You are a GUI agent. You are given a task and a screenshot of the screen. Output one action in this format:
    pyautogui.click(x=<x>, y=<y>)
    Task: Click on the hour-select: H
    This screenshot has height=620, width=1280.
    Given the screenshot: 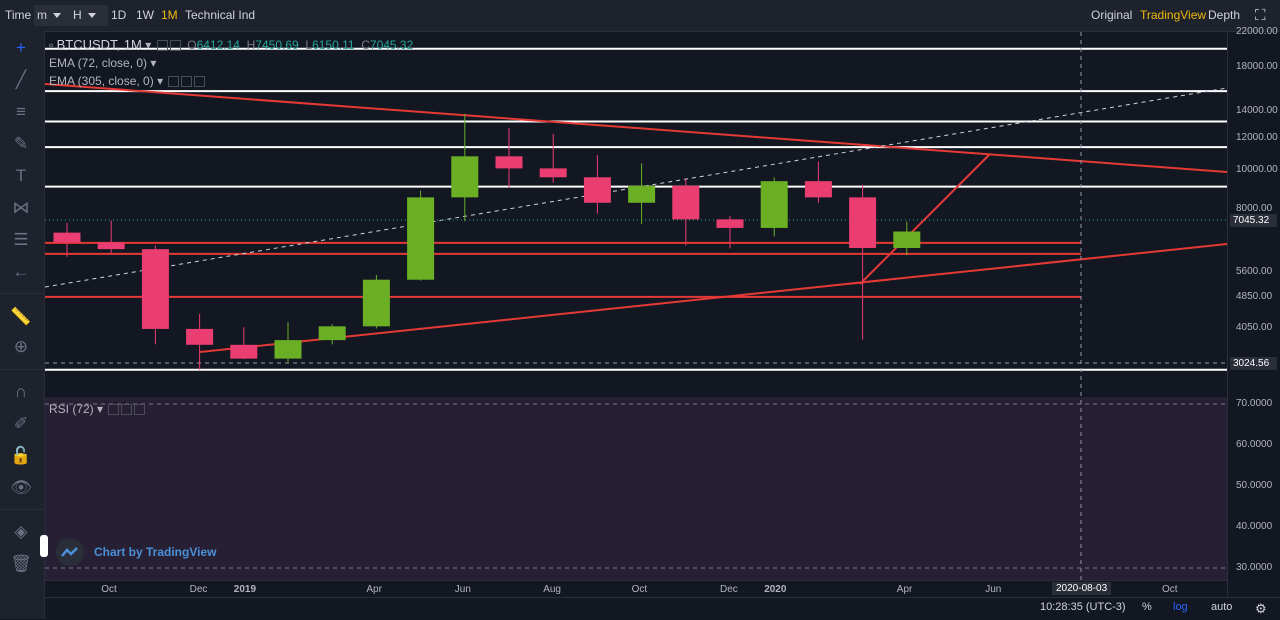 What is the action you would take?
    pyautogui.click(x=89, y=15)
    